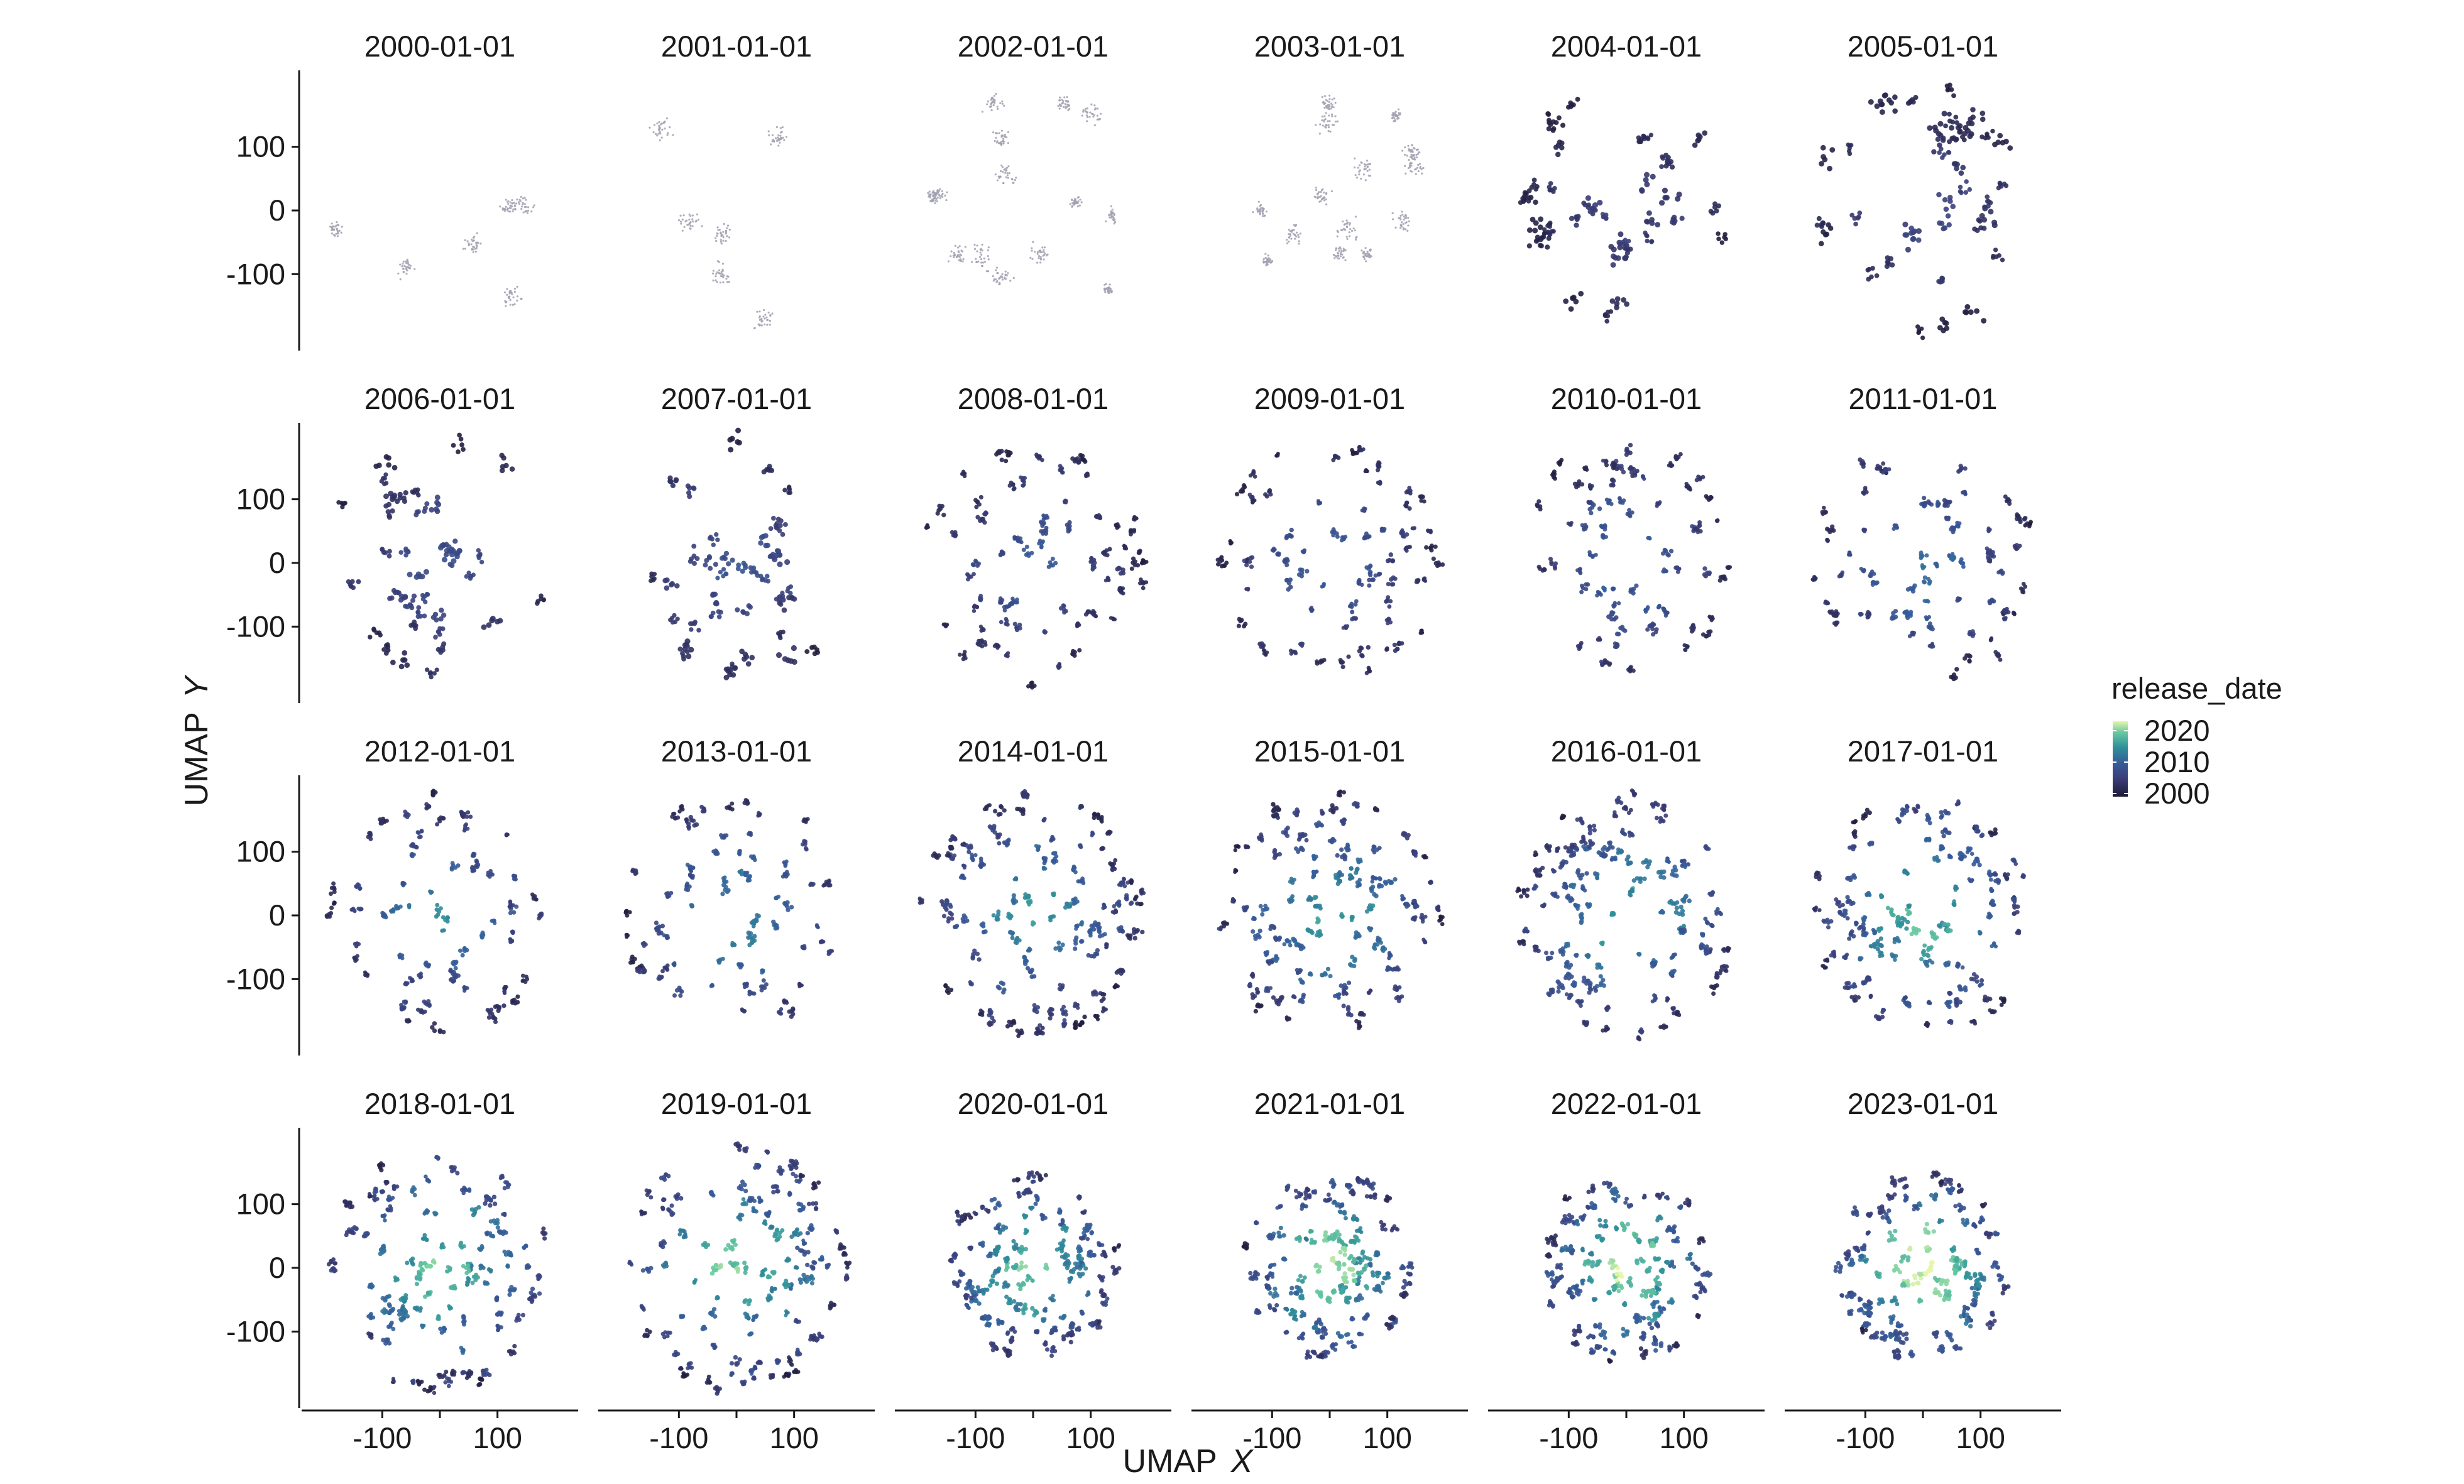 This screenshot has height=1484, width=2464. What do you see at coordinates (1922, 532) in the screenshot?
I see `facet-panel: 2011-01-01` at bounding box center [1922, 532].